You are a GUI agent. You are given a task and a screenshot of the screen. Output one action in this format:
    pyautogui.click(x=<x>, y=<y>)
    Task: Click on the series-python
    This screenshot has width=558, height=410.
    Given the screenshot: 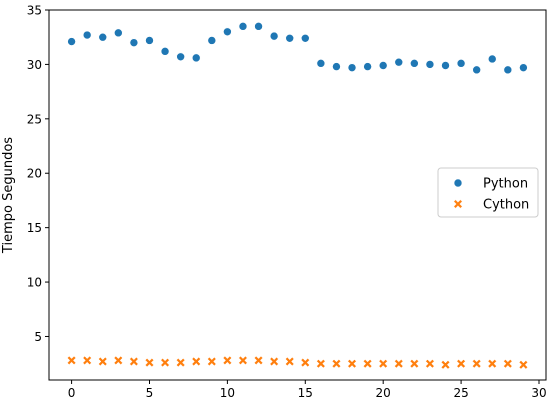 What is the action you would take?
    pyautogui.click(x=297, y=48)
    